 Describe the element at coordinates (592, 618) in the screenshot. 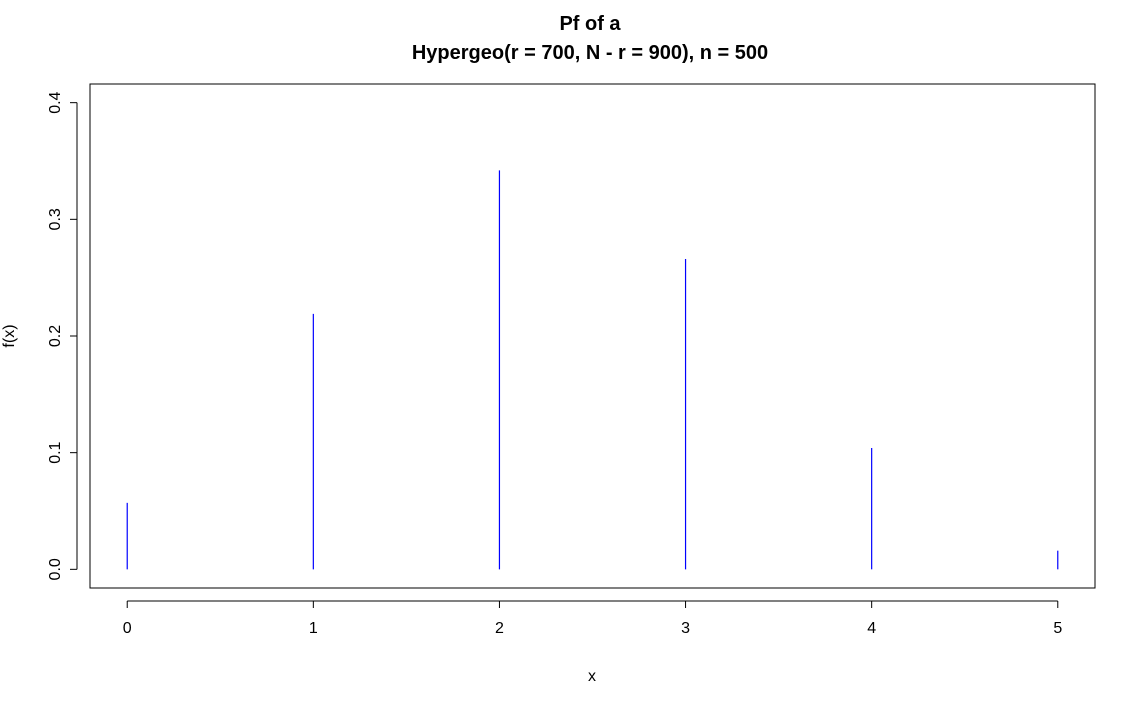

I see `x-axis: 0 1 2 3 4 5` at that location.